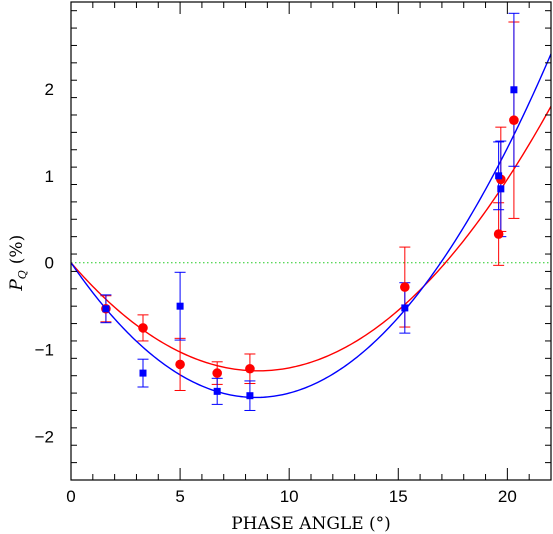  Describe the element at coordinates (44, 437) in the screenshot. I see `y-tick-label: −2` at that location.